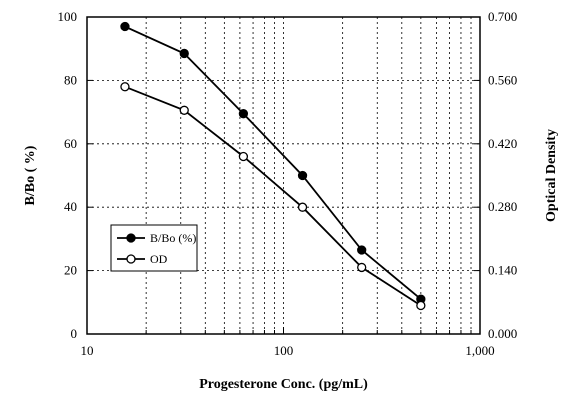 Image resolution: width=579 pixels, height=401 pixels. I want to click on x-axis-title: Progesterone Conc. (pg/mL), so click(283, 384).